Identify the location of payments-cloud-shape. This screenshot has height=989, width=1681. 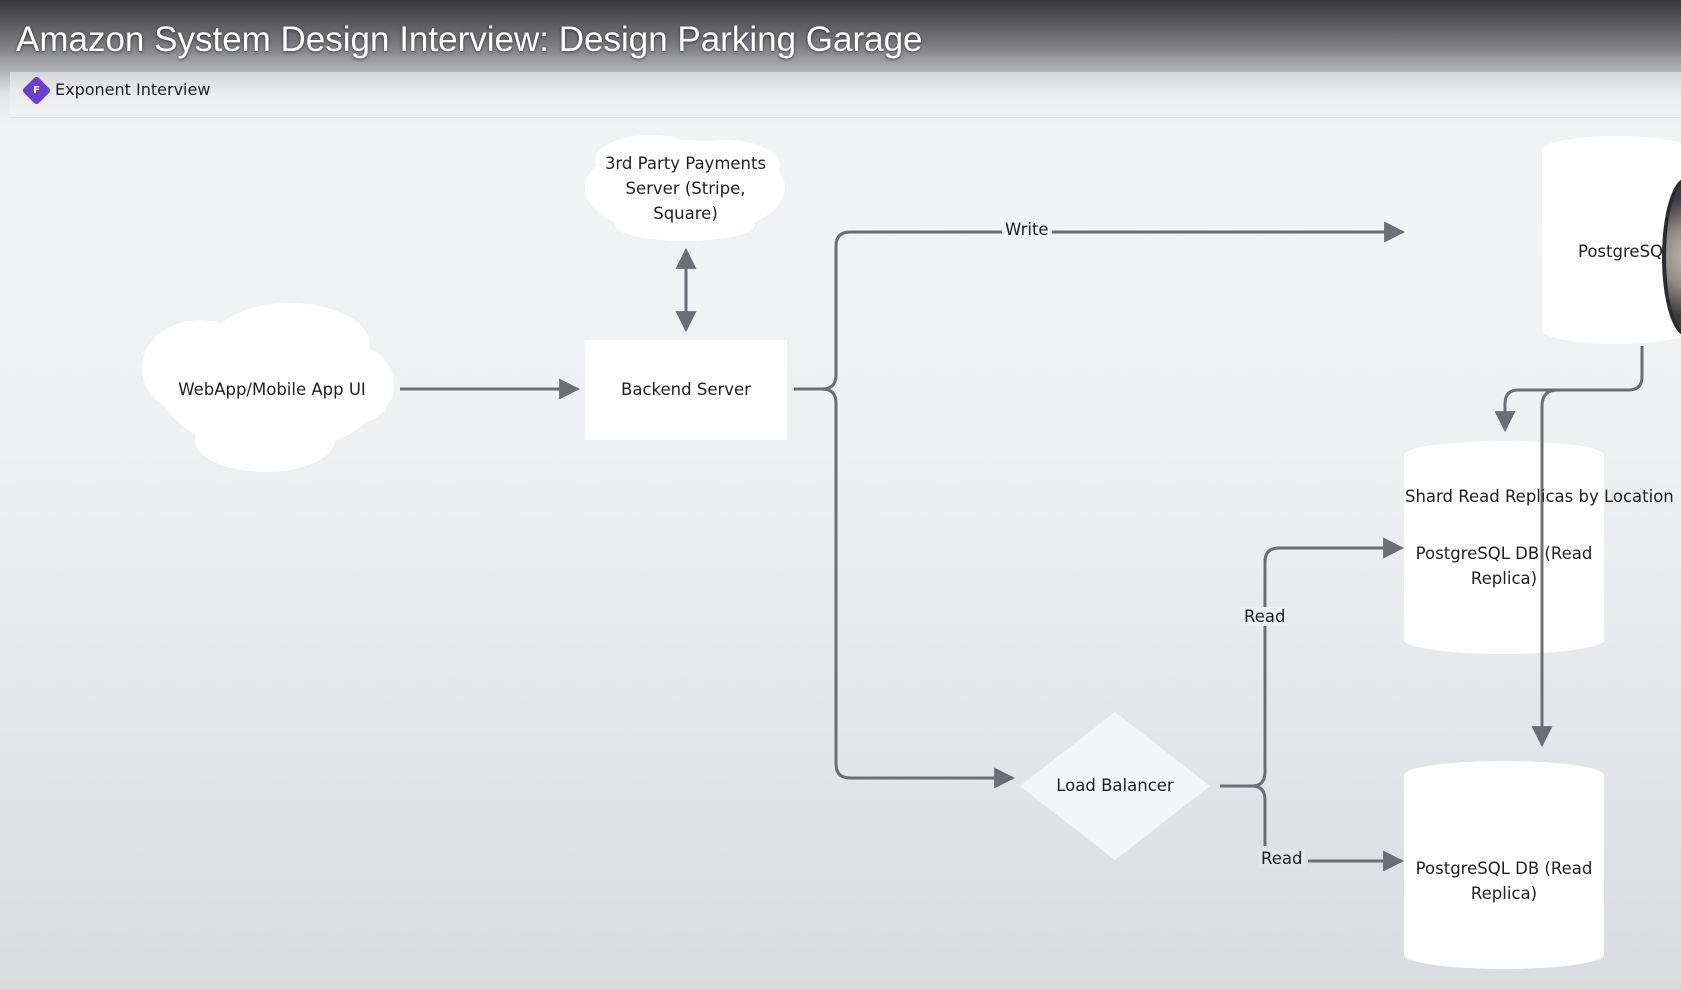
(685, 188).